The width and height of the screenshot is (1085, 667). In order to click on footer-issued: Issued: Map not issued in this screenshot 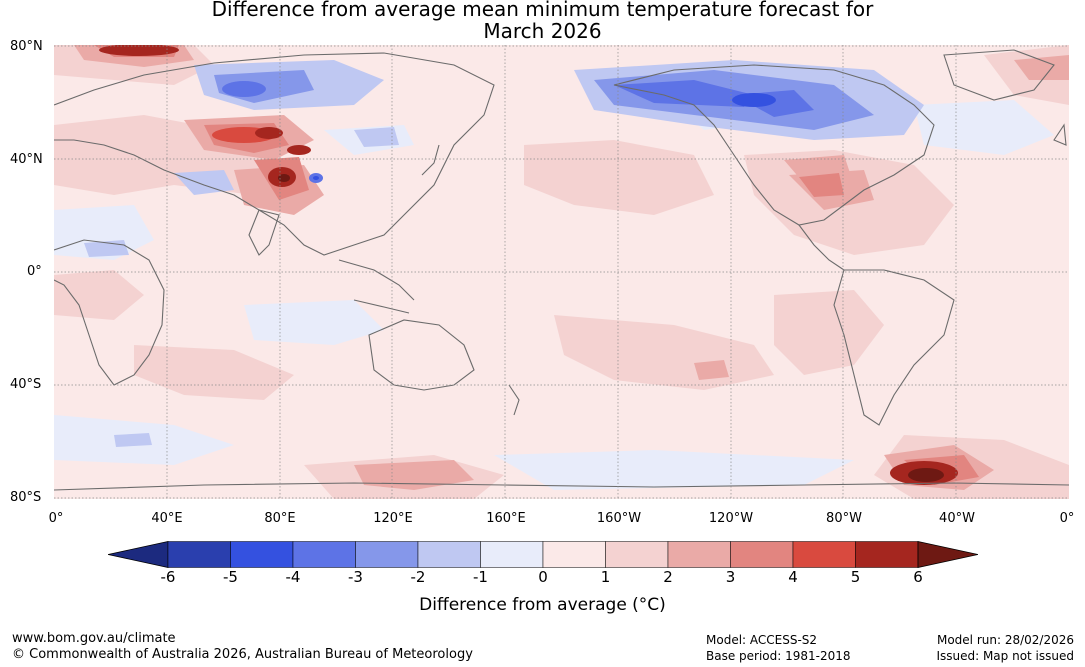, I will do `click(1005, 656)`.